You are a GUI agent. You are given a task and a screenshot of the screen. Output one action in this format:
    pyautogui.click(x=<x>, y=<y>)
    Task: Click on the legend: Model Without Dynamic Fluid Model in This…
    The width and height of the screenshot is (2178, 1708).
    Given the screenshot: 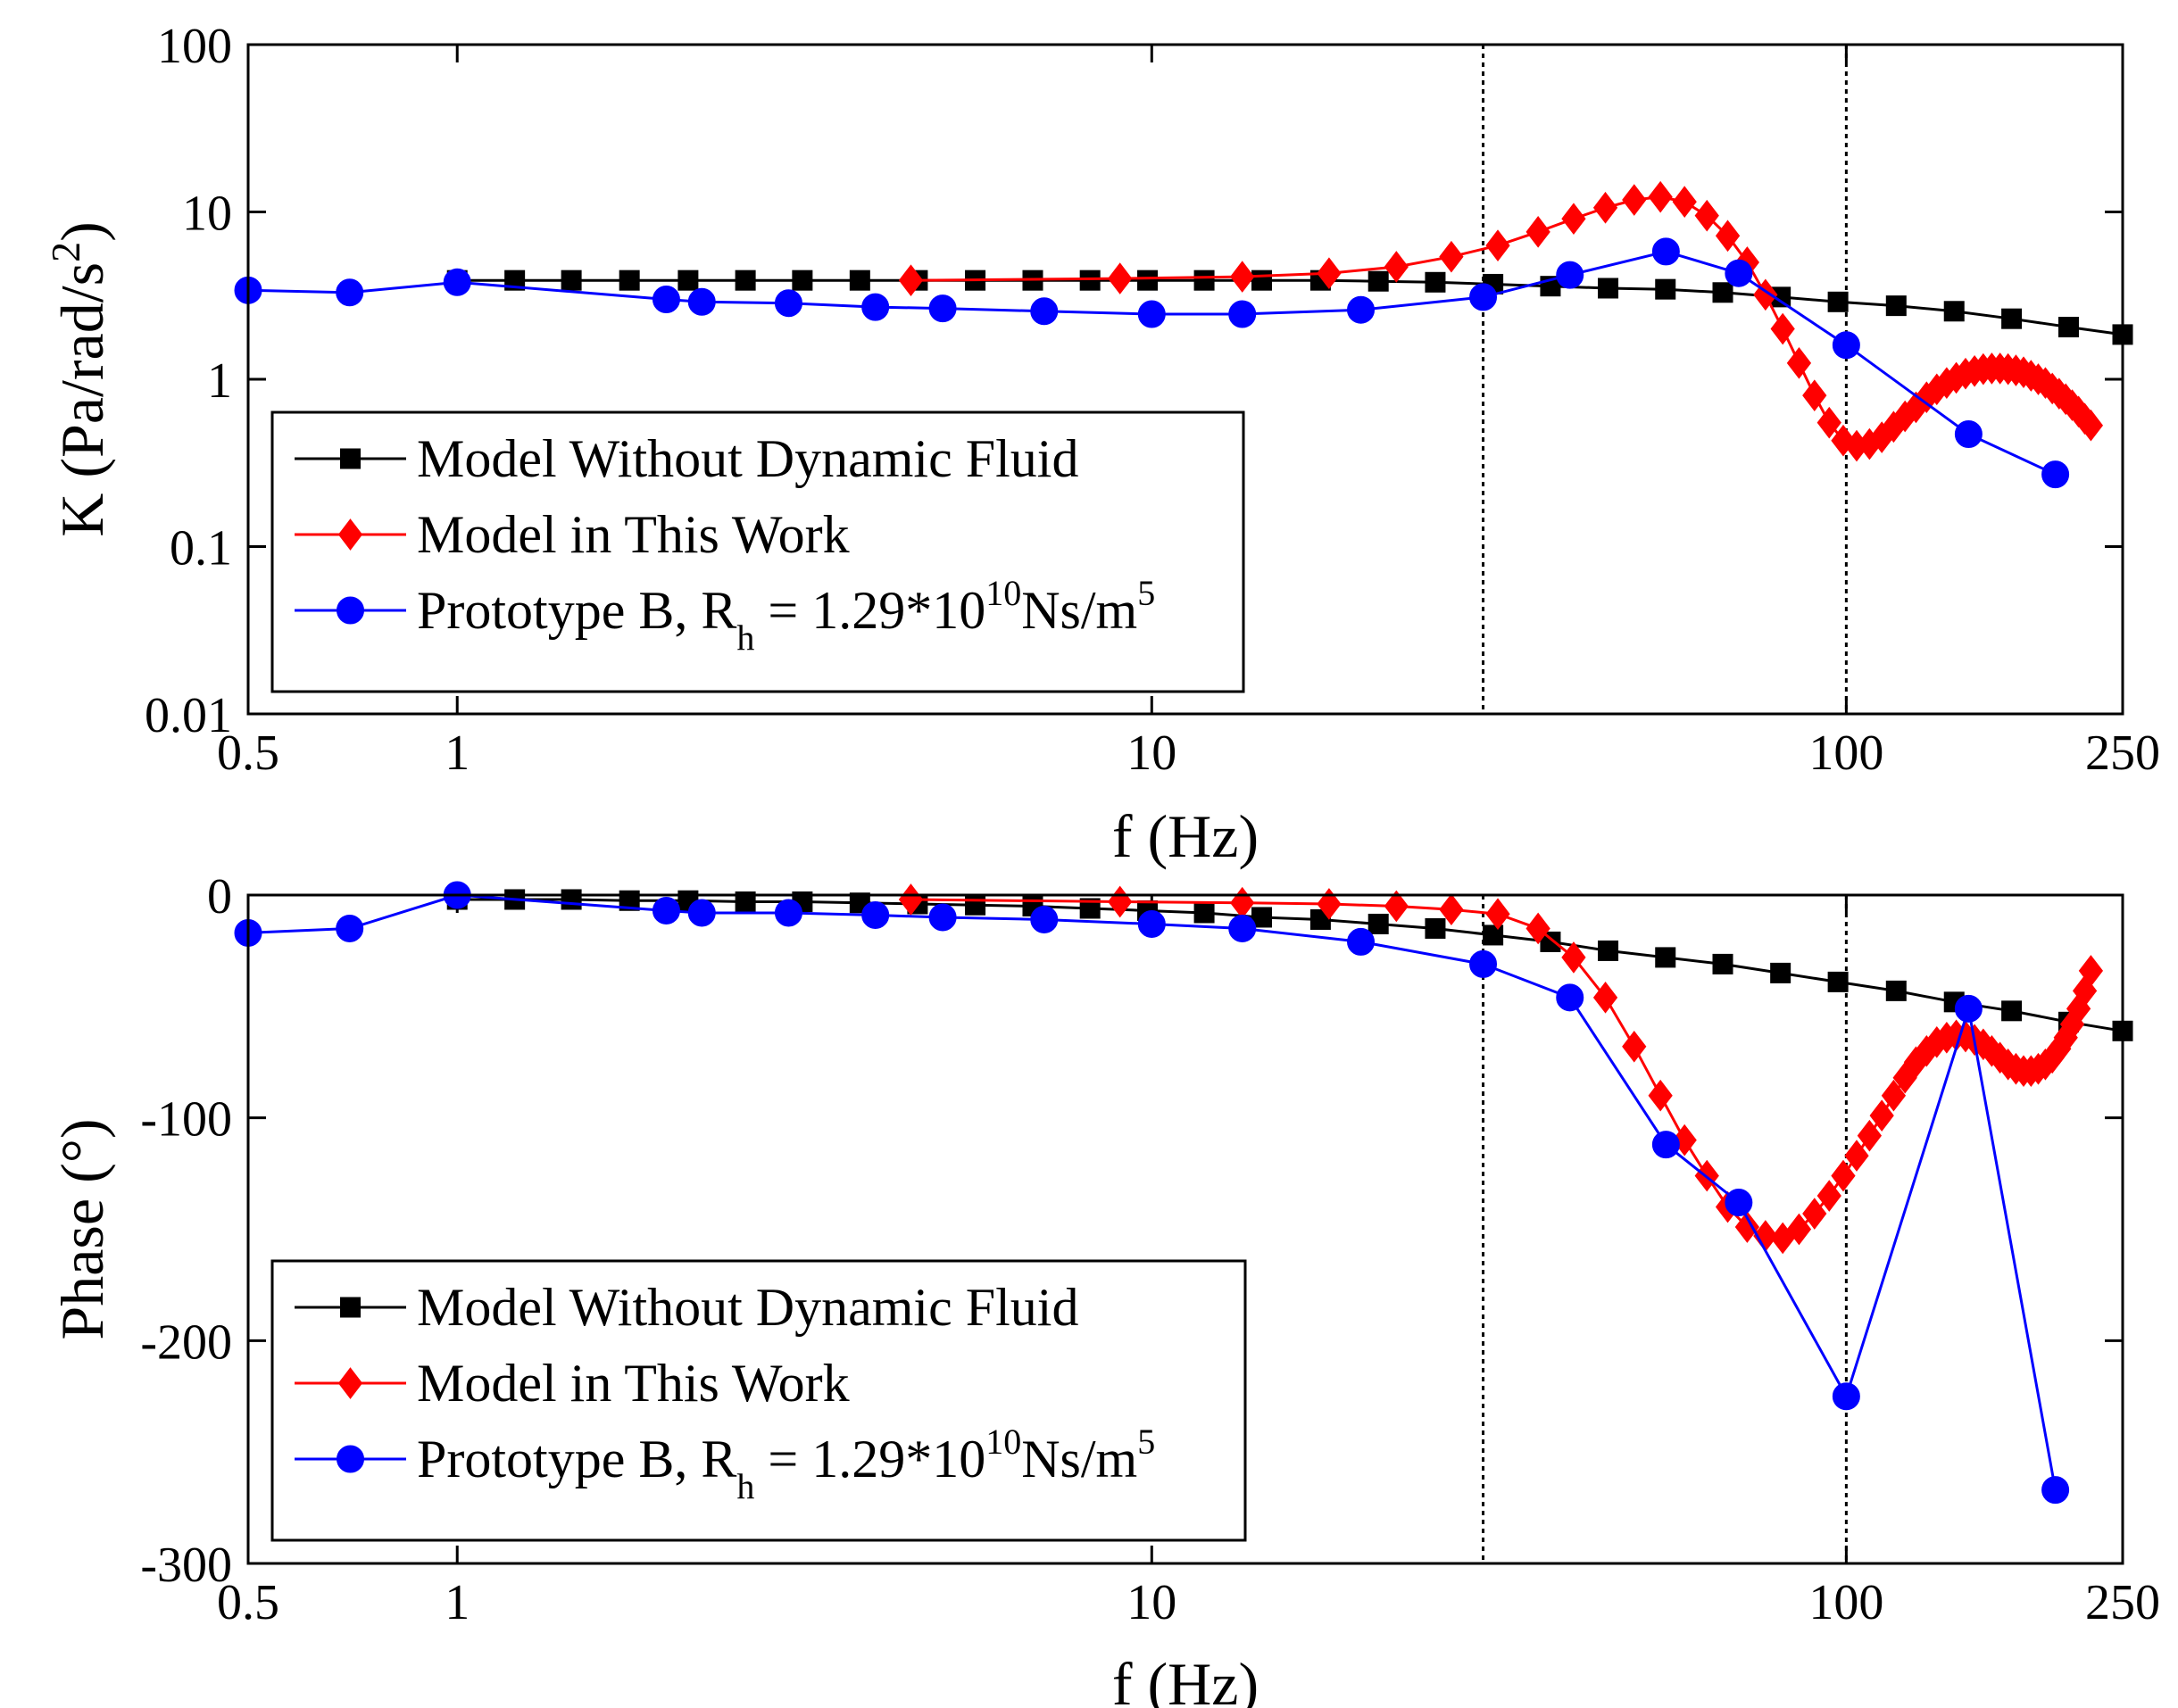 What is the action you would take?
    pyautogui.click(x=758, y=1400)
    